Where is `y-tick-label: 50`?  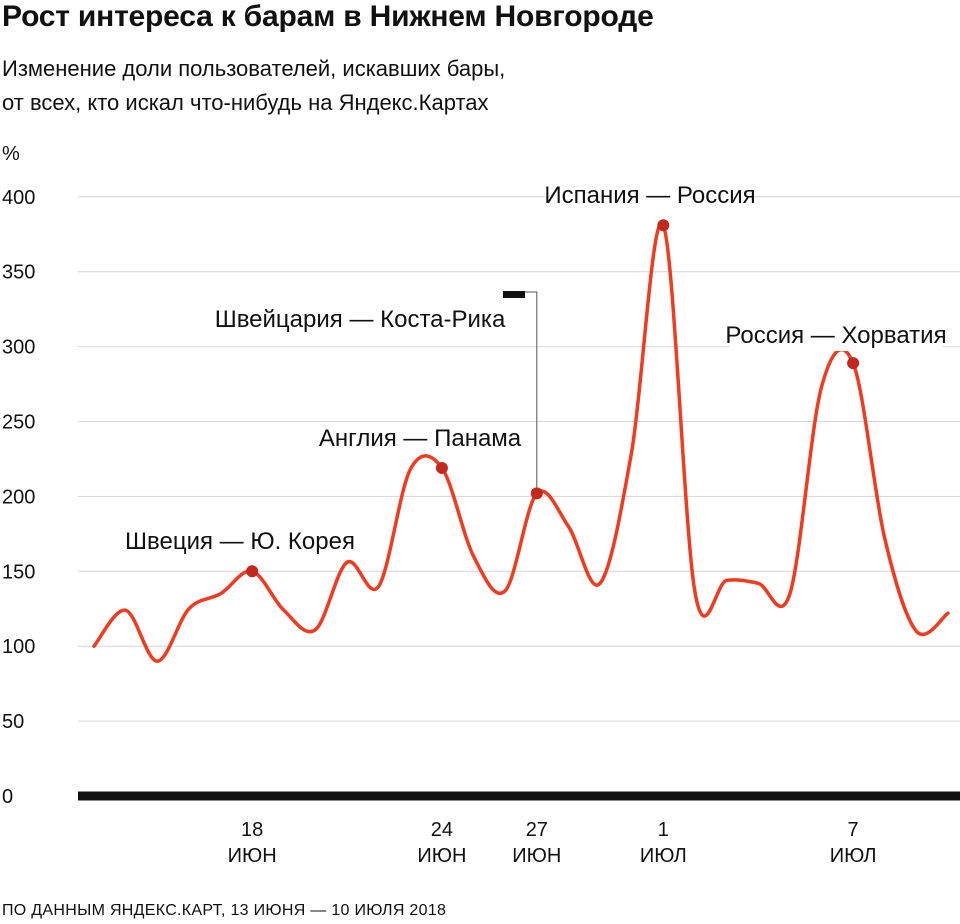
y-tick-label: 50 is located at coordinates (13, 722).